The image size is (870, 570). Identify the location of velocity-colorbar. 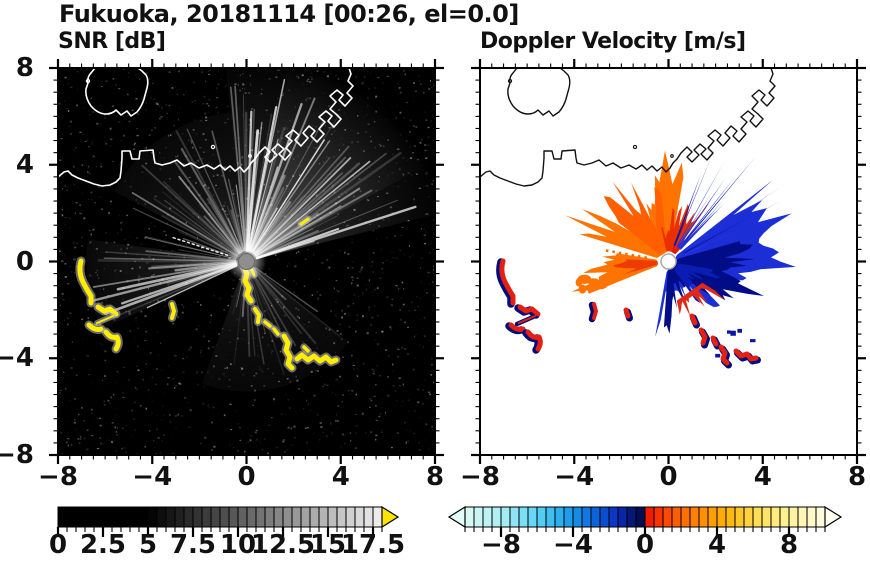
(645, 521).